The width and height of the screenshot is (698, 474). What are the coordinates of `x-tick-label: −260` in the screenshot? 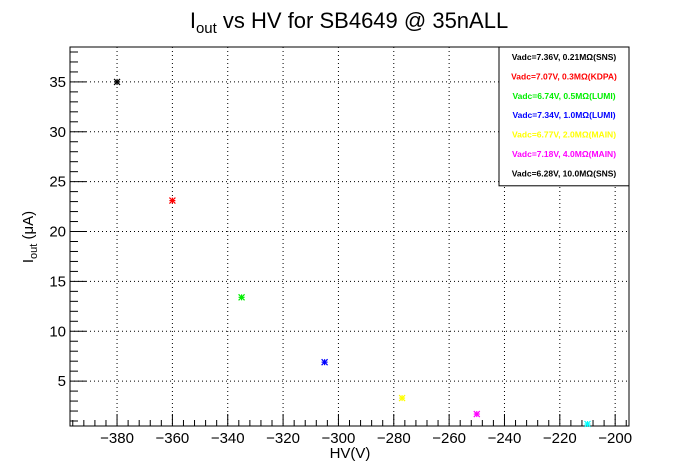 It's located at (449, 438).